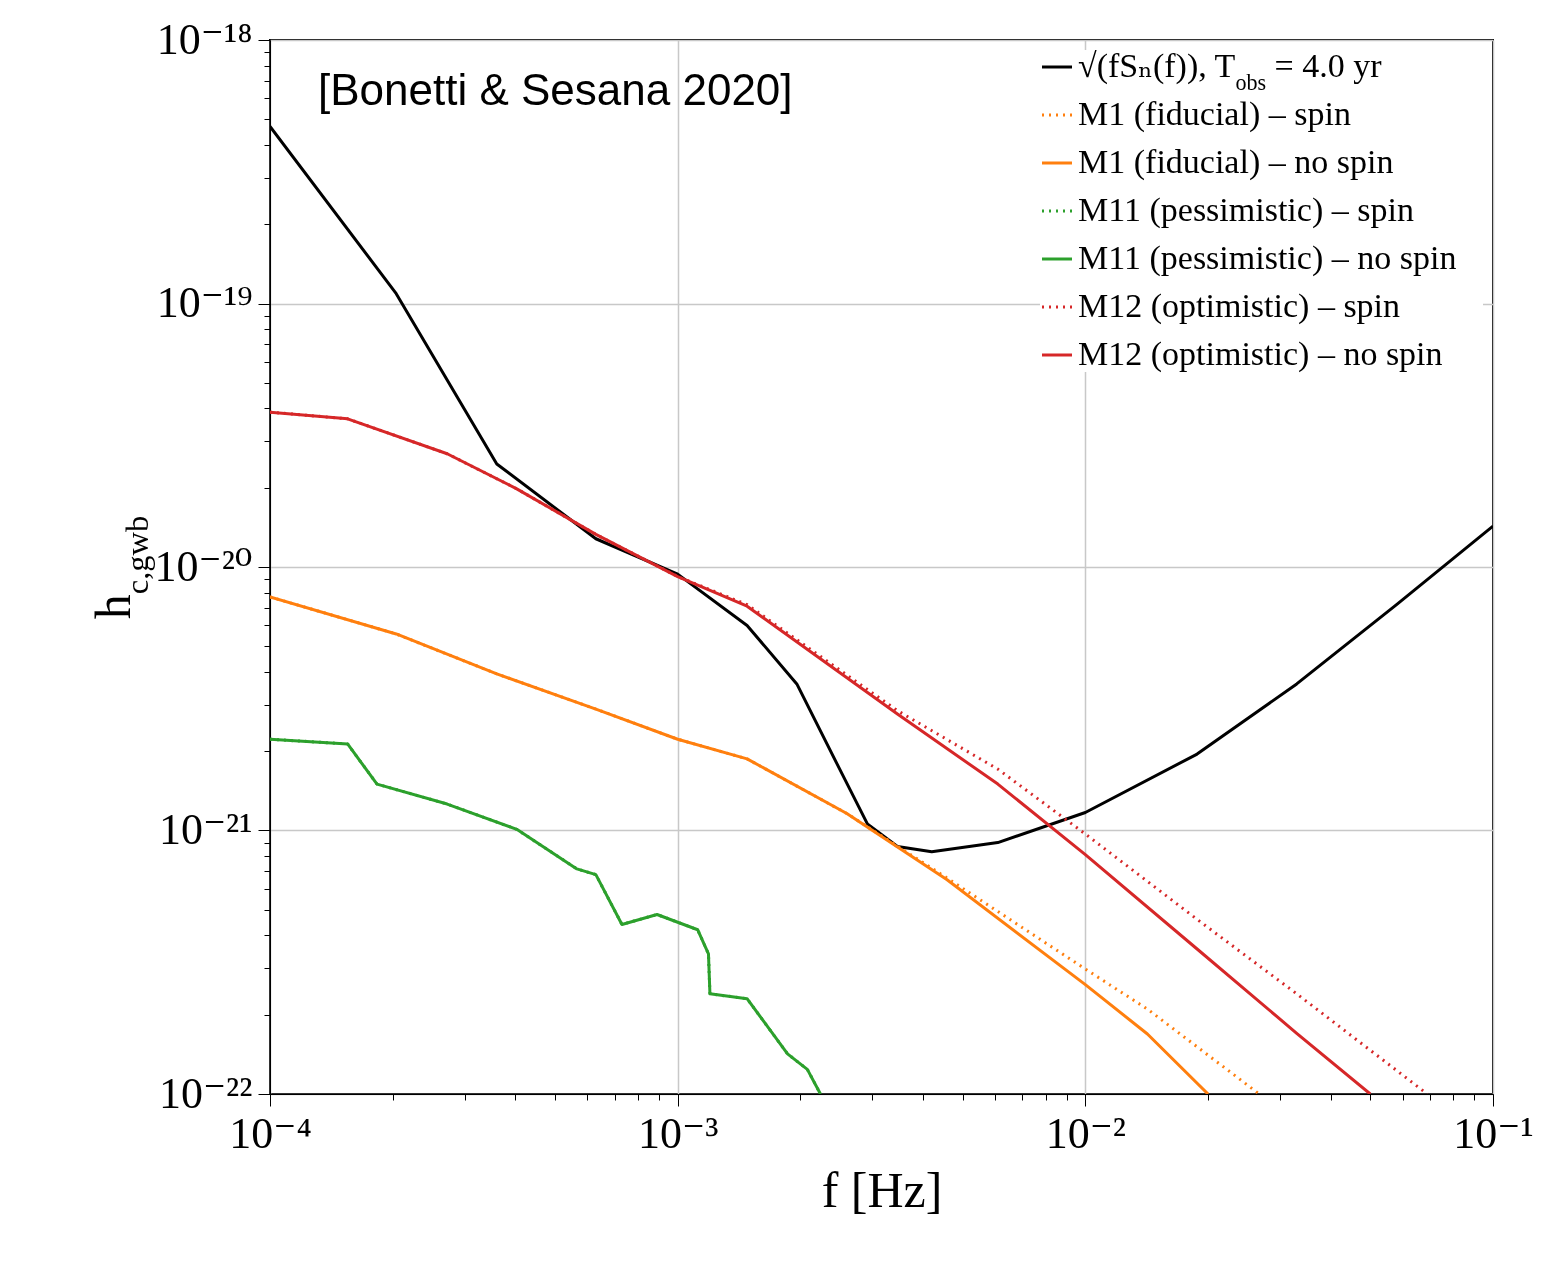 Image resolution: width=1561 pixels, height=1266 pixels. I want to click on x-tick-label: 10⁻¹, so click(1493, 1133).